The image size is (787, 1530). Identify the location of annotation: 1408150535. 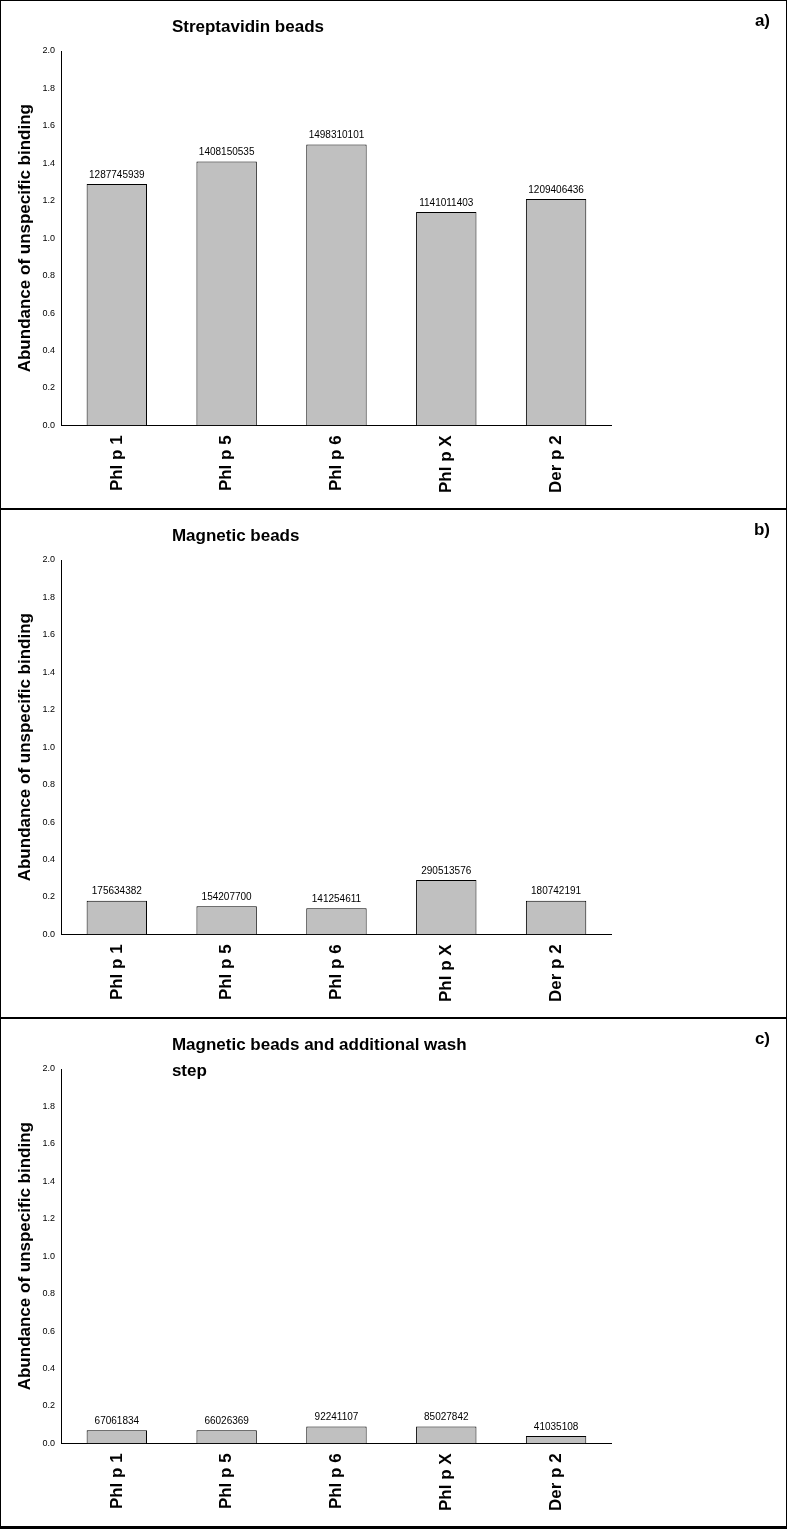
(226, 152).